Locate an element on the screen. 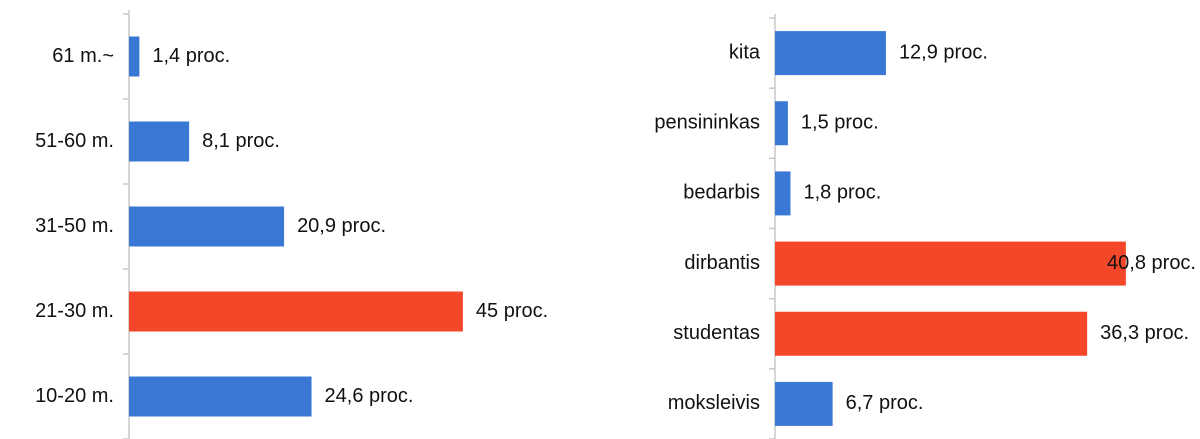 The width and height of the screenshot is (1200, 439). category-label: bedarbis is located at coordinates (721, 193).